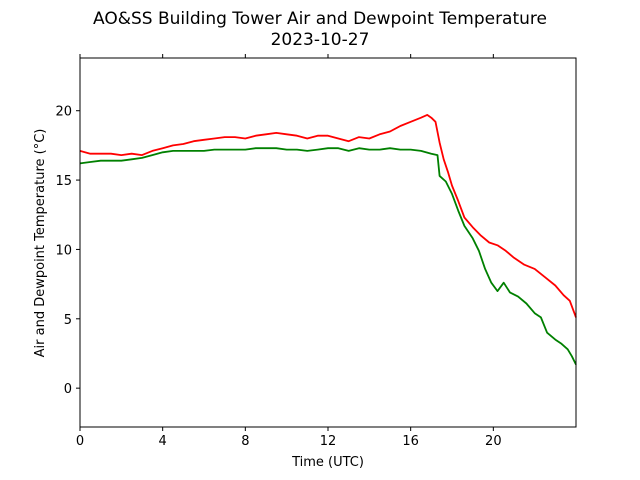 This screenshot has height=480, width=640. Describe the element at coordinates (328, 441) in the screenshot. I see `x-tick-label: 12` at that location.